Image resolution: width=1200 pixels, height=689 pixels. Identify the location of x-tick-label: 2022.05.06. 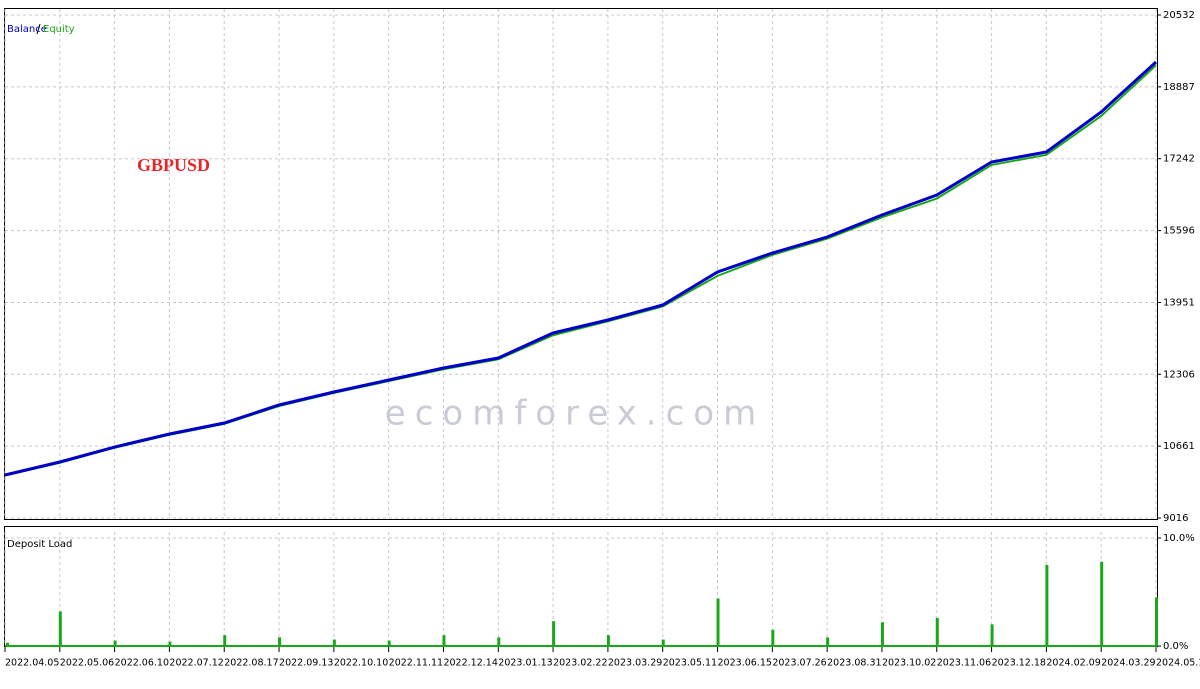
(87, 663).